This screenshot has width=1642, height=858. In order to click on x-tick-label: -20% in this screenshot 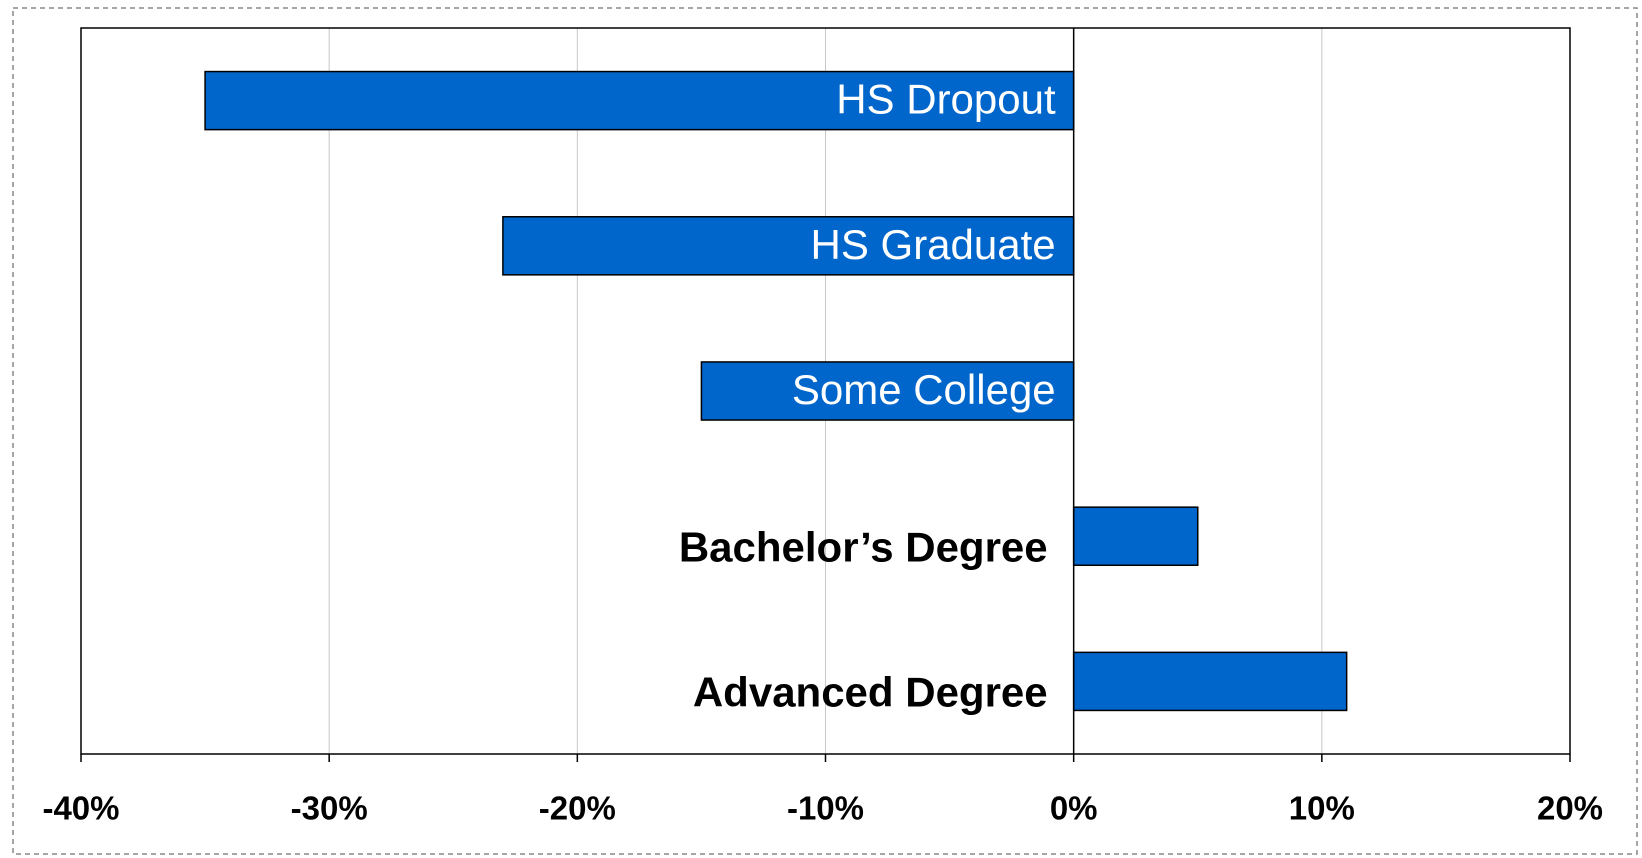, I will do `click(577, 808)`.